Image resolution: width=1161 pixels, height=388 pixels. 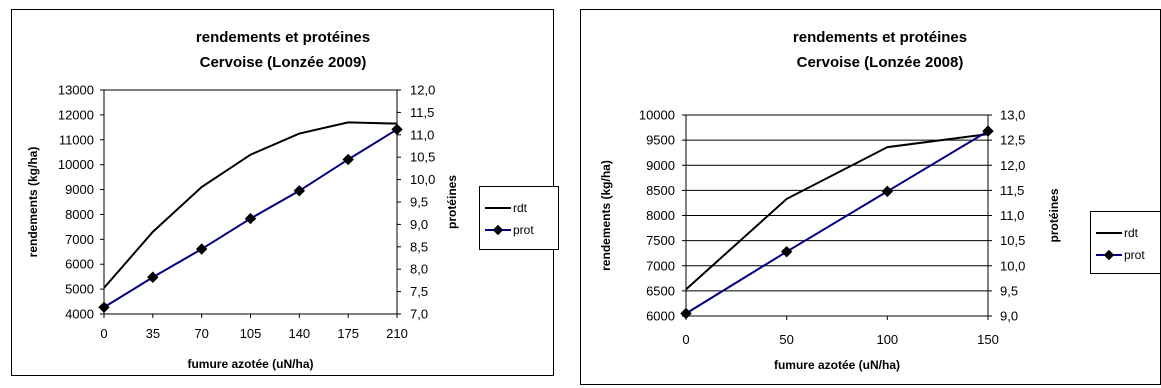 I want to click on x-tick-label: 140, so click(x=299, y=333).